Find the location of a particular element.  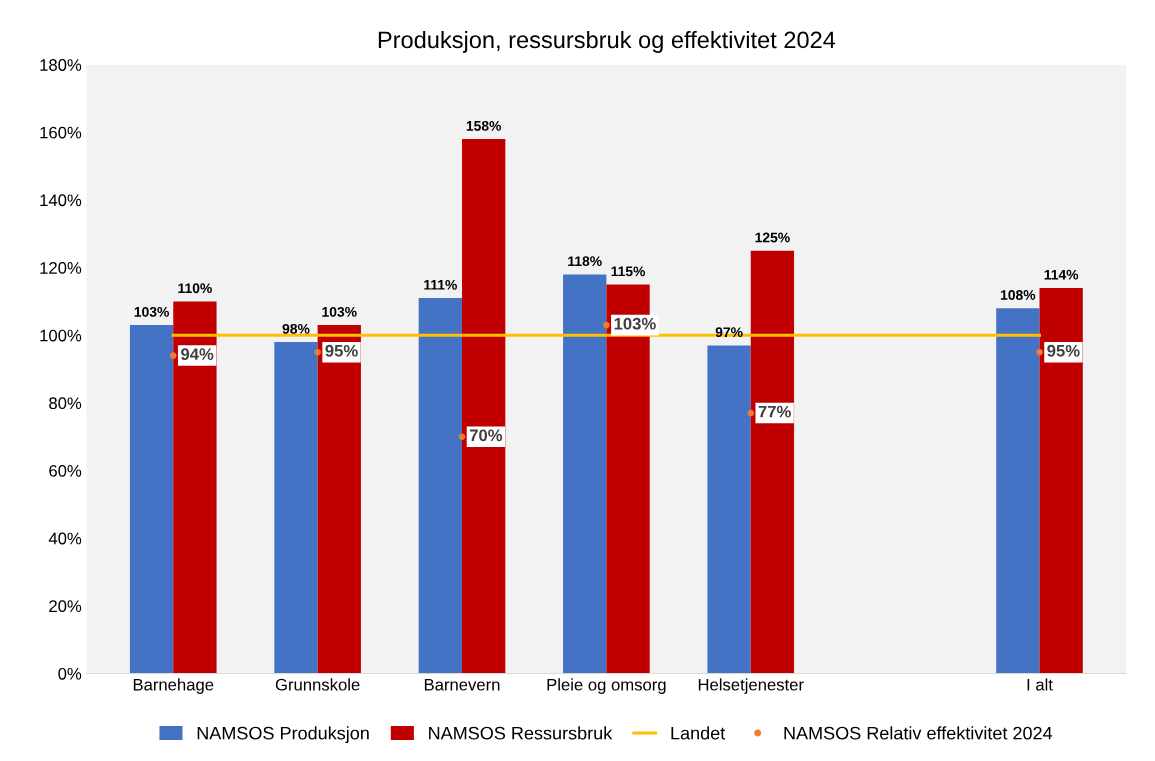

x-tick-label: I alt is located at coordinates (1040, 684).